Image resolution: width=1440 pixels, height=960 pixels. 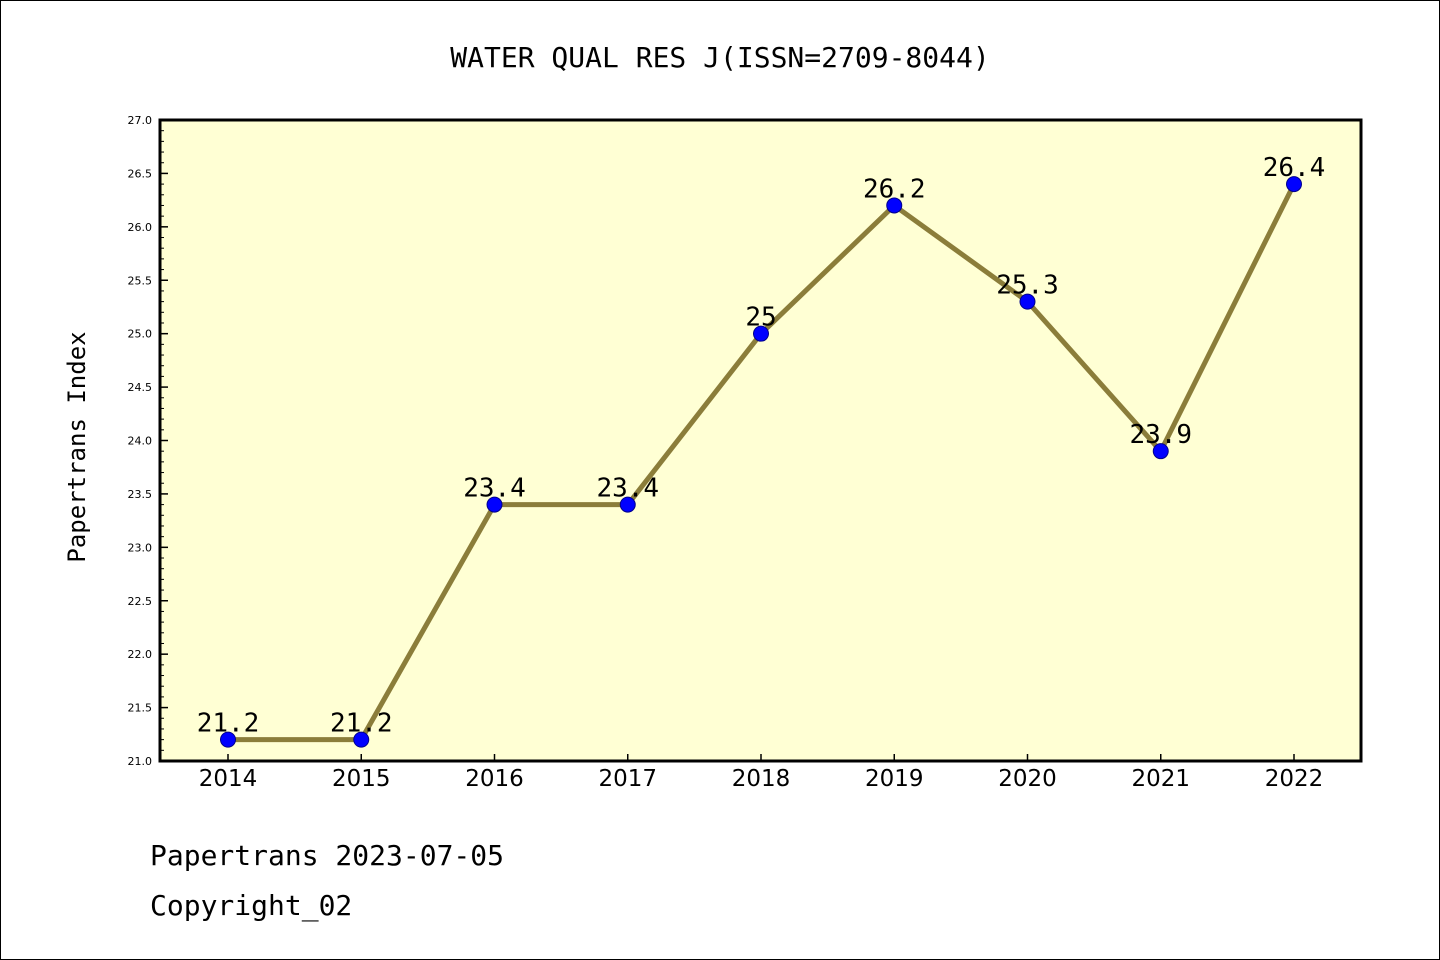 I want to click on data-label: 26.4, so click(x=1294, y=168).